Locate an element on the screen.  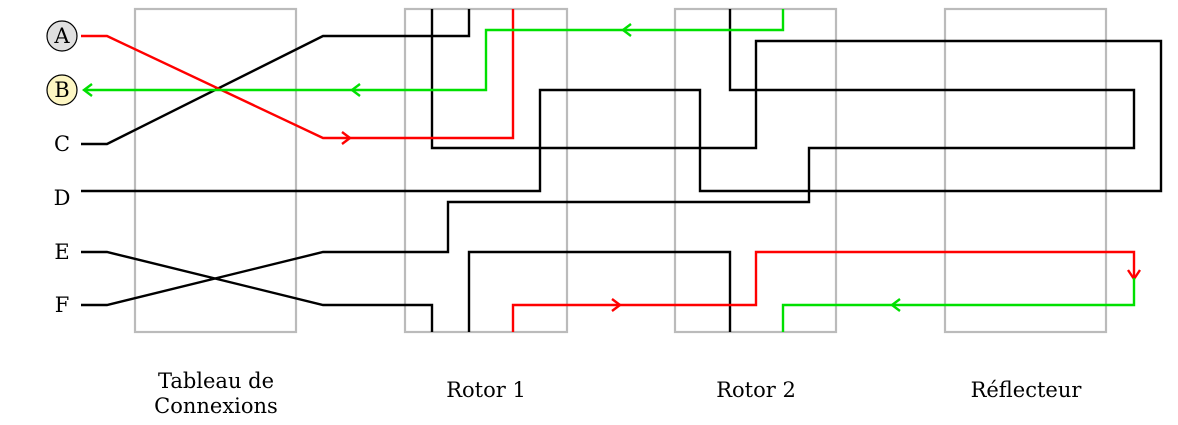
letter-f: F is located at coordinates (62, 305).